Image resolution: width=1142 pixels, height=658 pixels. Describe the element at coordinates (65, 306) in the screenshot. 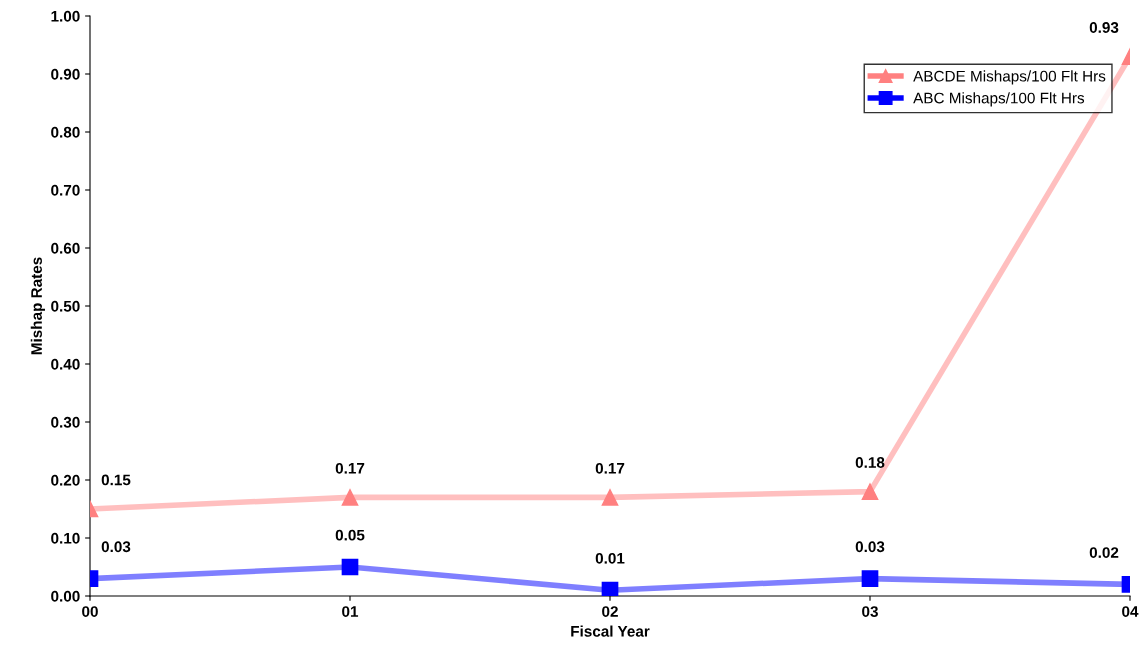

I see `y-tick-label: 0.50` at that location.